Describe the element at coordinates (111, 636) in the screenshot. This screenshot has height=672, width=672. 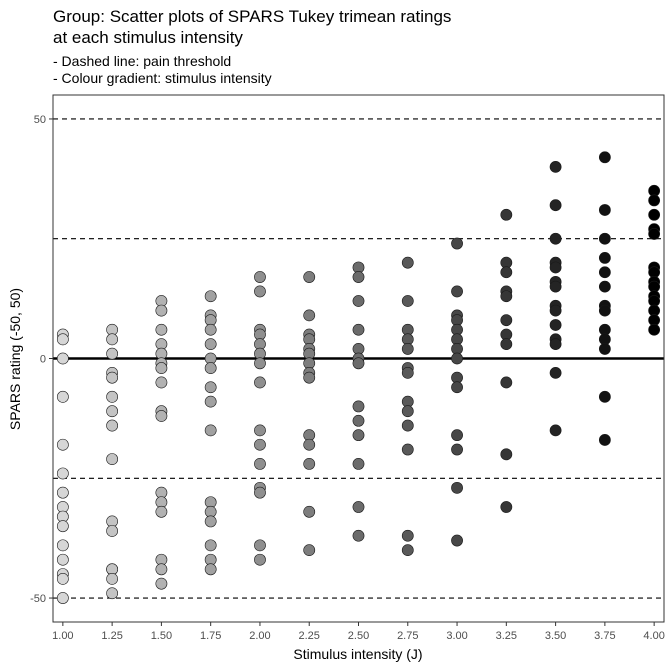
I see `x-tick-label: 1.25` at that location.